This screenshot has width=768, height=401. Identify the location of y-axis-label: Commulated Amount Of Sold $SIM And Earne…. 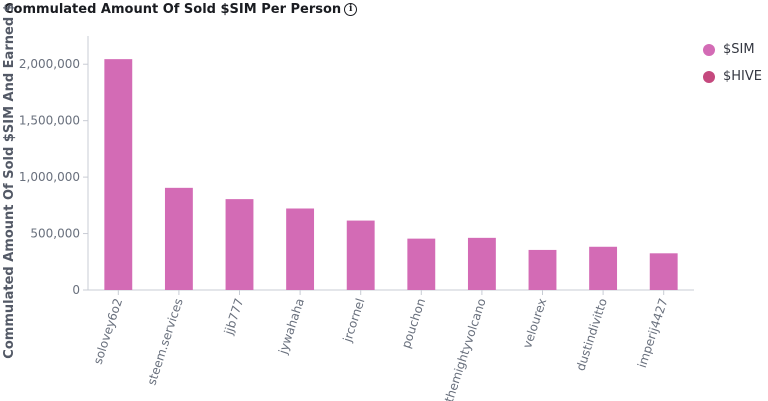
(9, 180).